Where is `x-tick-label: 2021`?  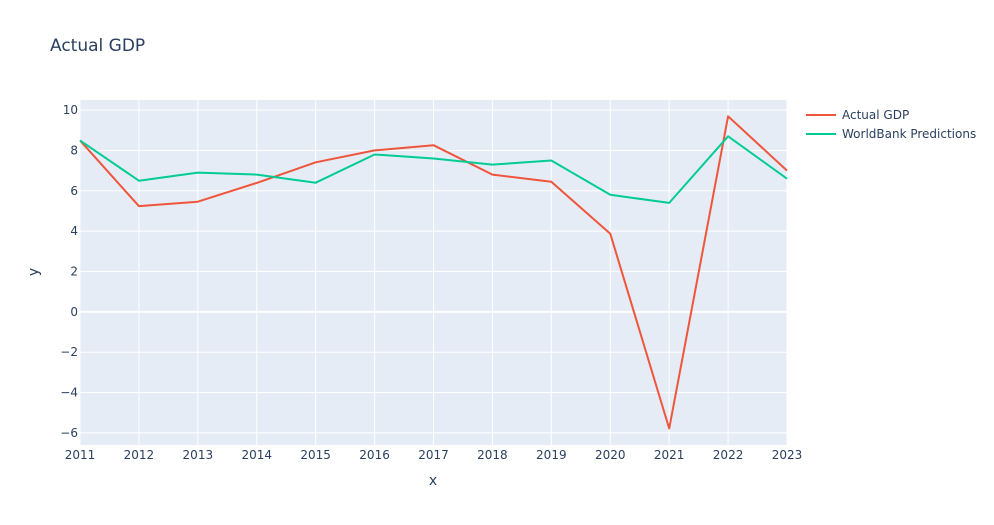 x-tick-label: 2021 is located at coordinates (669, 455).